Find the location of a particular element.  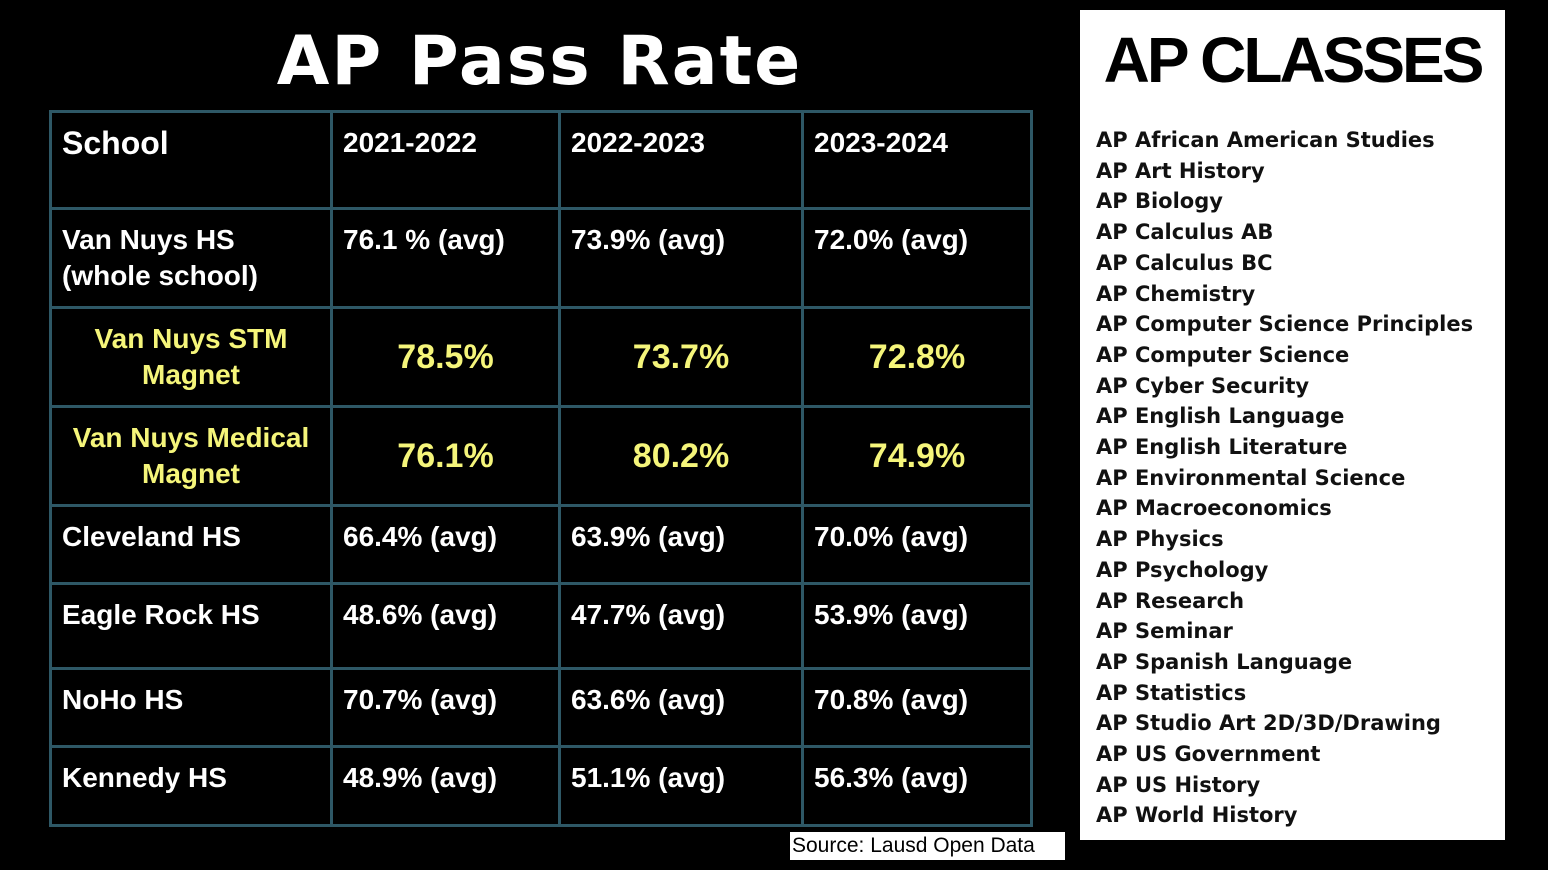

rate-cell: 76.1% is located at coordinates (445, 456).